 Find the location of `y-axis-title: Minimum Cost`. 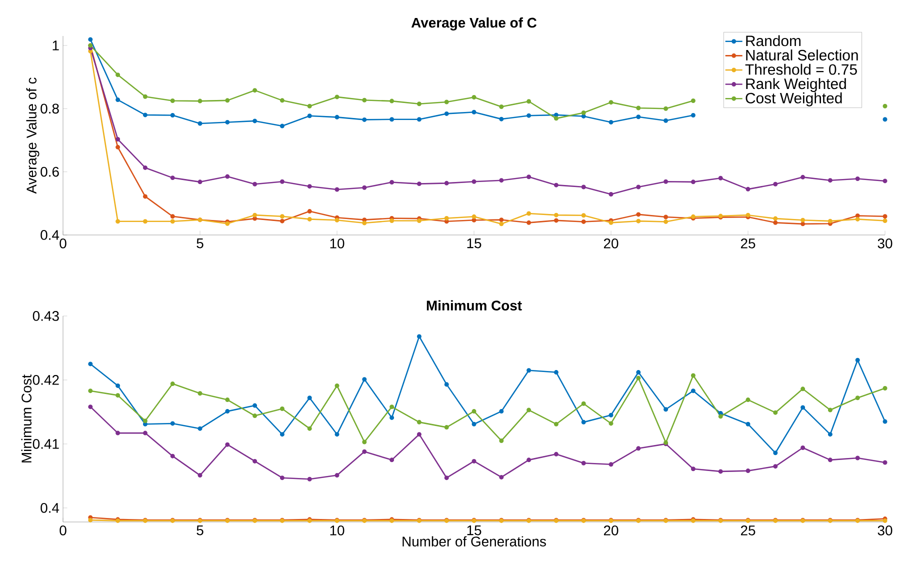

y-axis-title: Minimum Cost is located at coordinates (26, 418).